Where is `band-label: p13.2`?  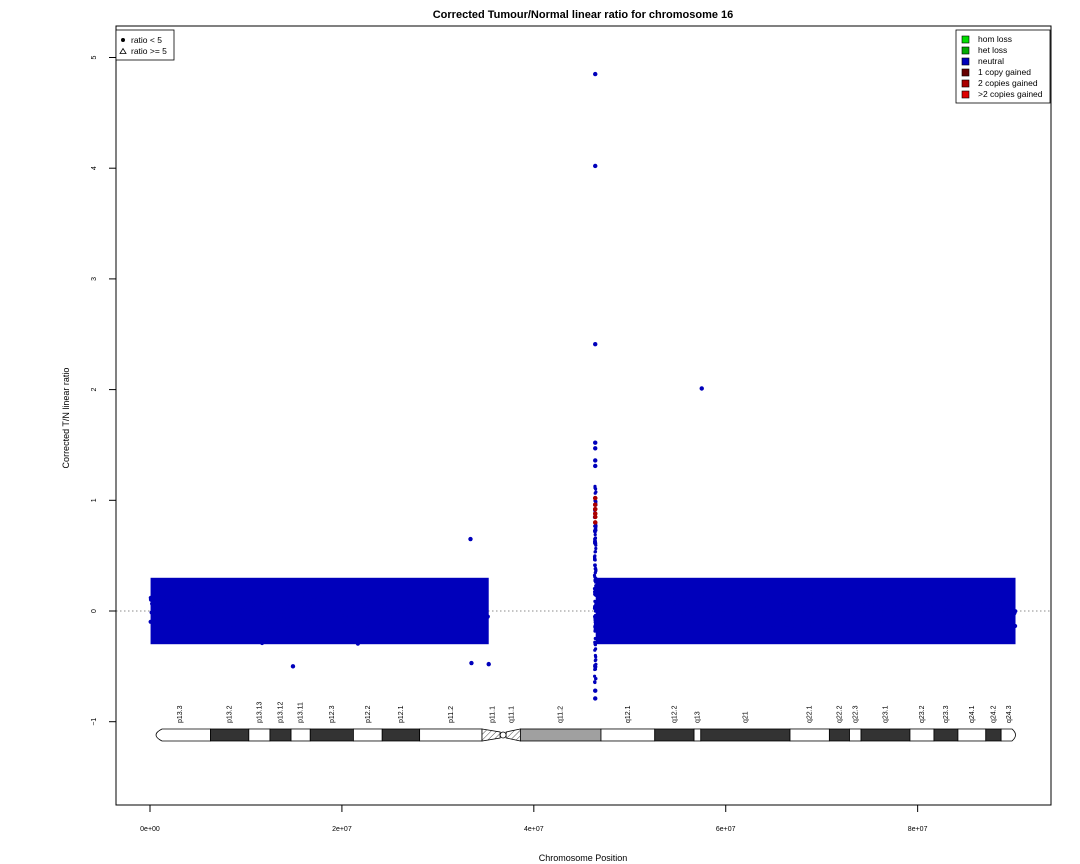 band-label: p13.2 is located at coordinates (230, 714).